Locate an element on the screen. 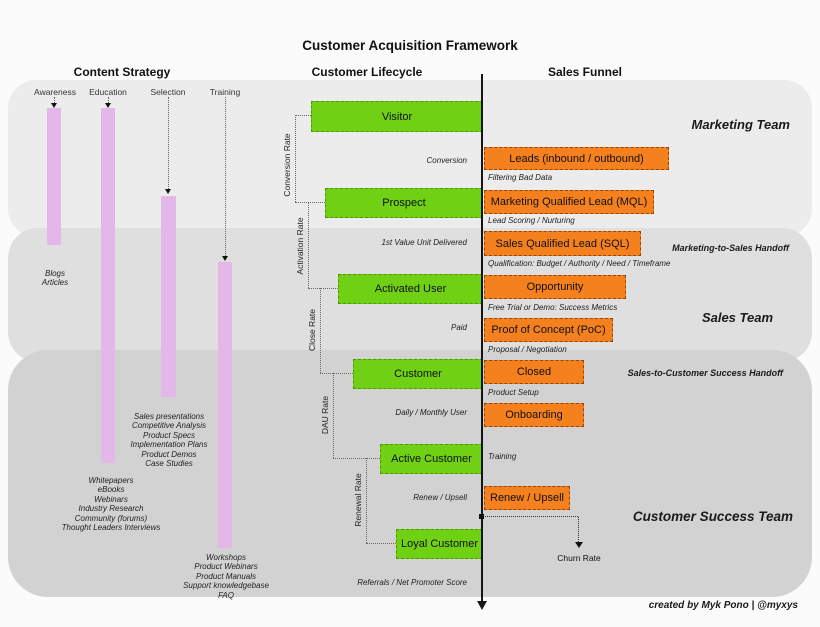  list-item: Product Demos is located at coordinates (169, 454).